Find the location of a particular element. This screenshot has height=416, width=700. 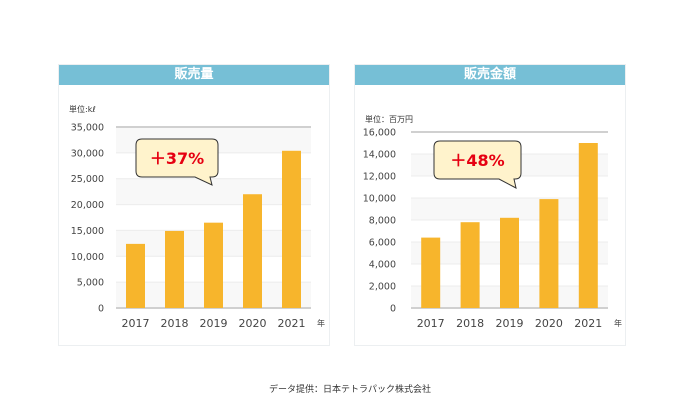

y-tick-label: 15,000 is located at coordinates (87, 231).